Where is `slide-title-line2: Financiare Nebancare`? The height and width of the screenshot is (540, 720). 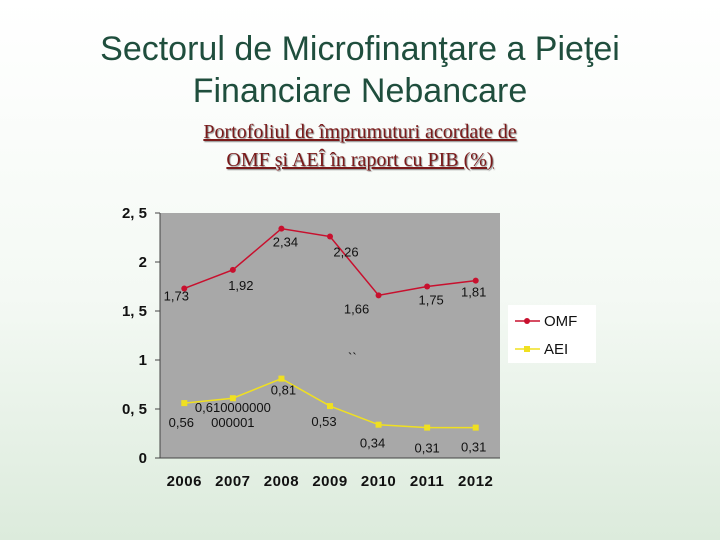
slide-title-line2: Financiare Nebancare is located at coordinates (360, 91).